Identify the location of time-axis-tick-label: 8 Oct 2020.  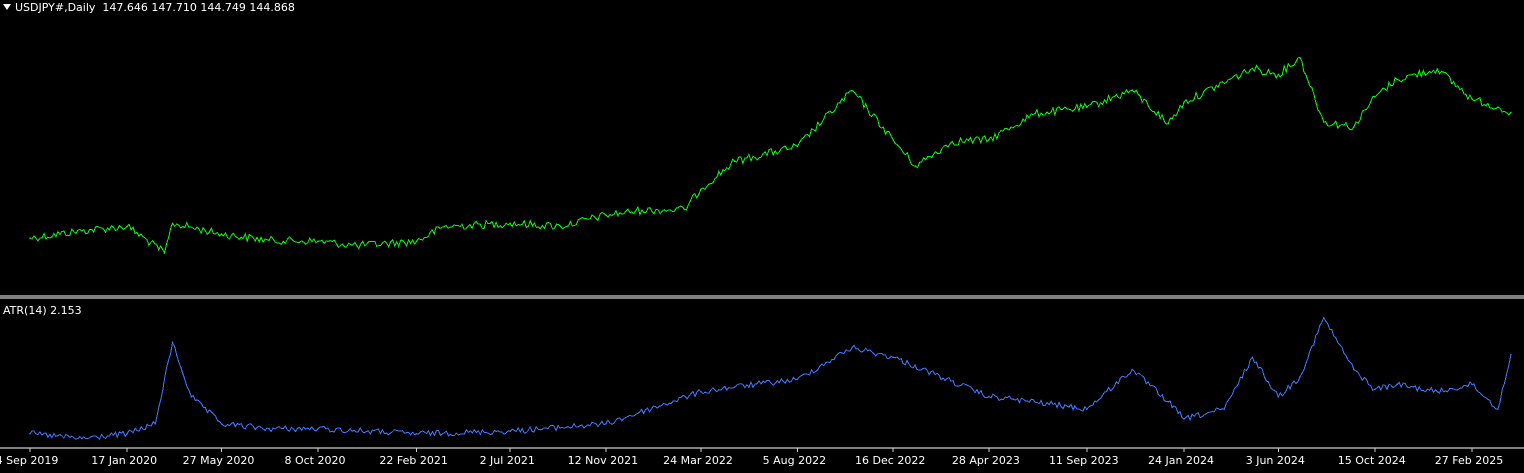
(314, 460).